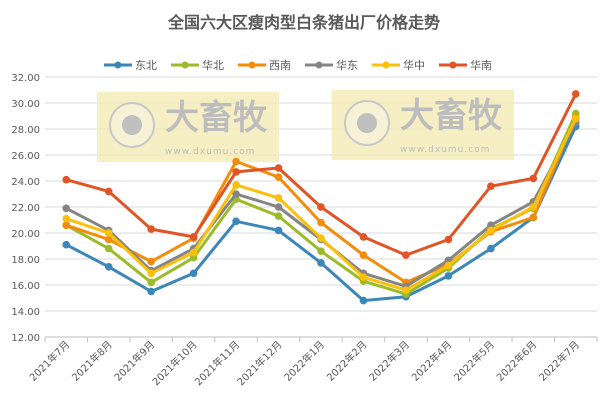 The height and width of the screenshot is (405, 608). What do you see at coordinates (25, 104) in the screenshot?
I see `y-tick-label: 30.00` at bounding box center [25, 104].